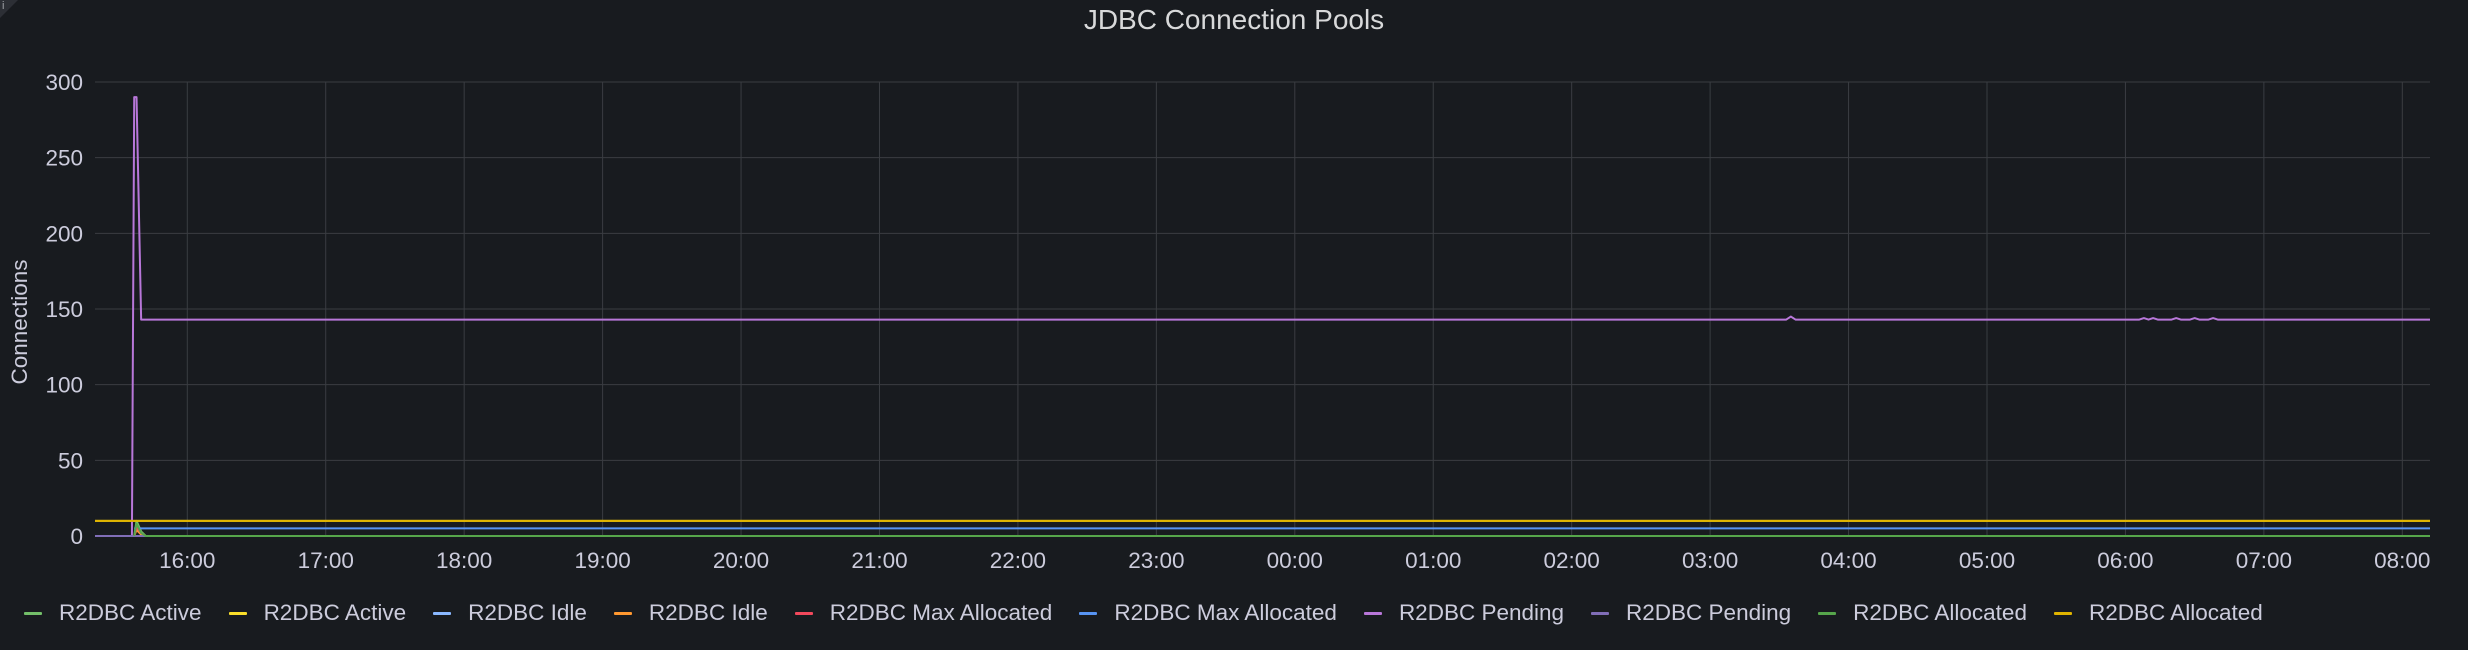 The height and width of the screenshot is (650, 2468). I want to click on x-tick-label: 20:00, so click(741, 560).